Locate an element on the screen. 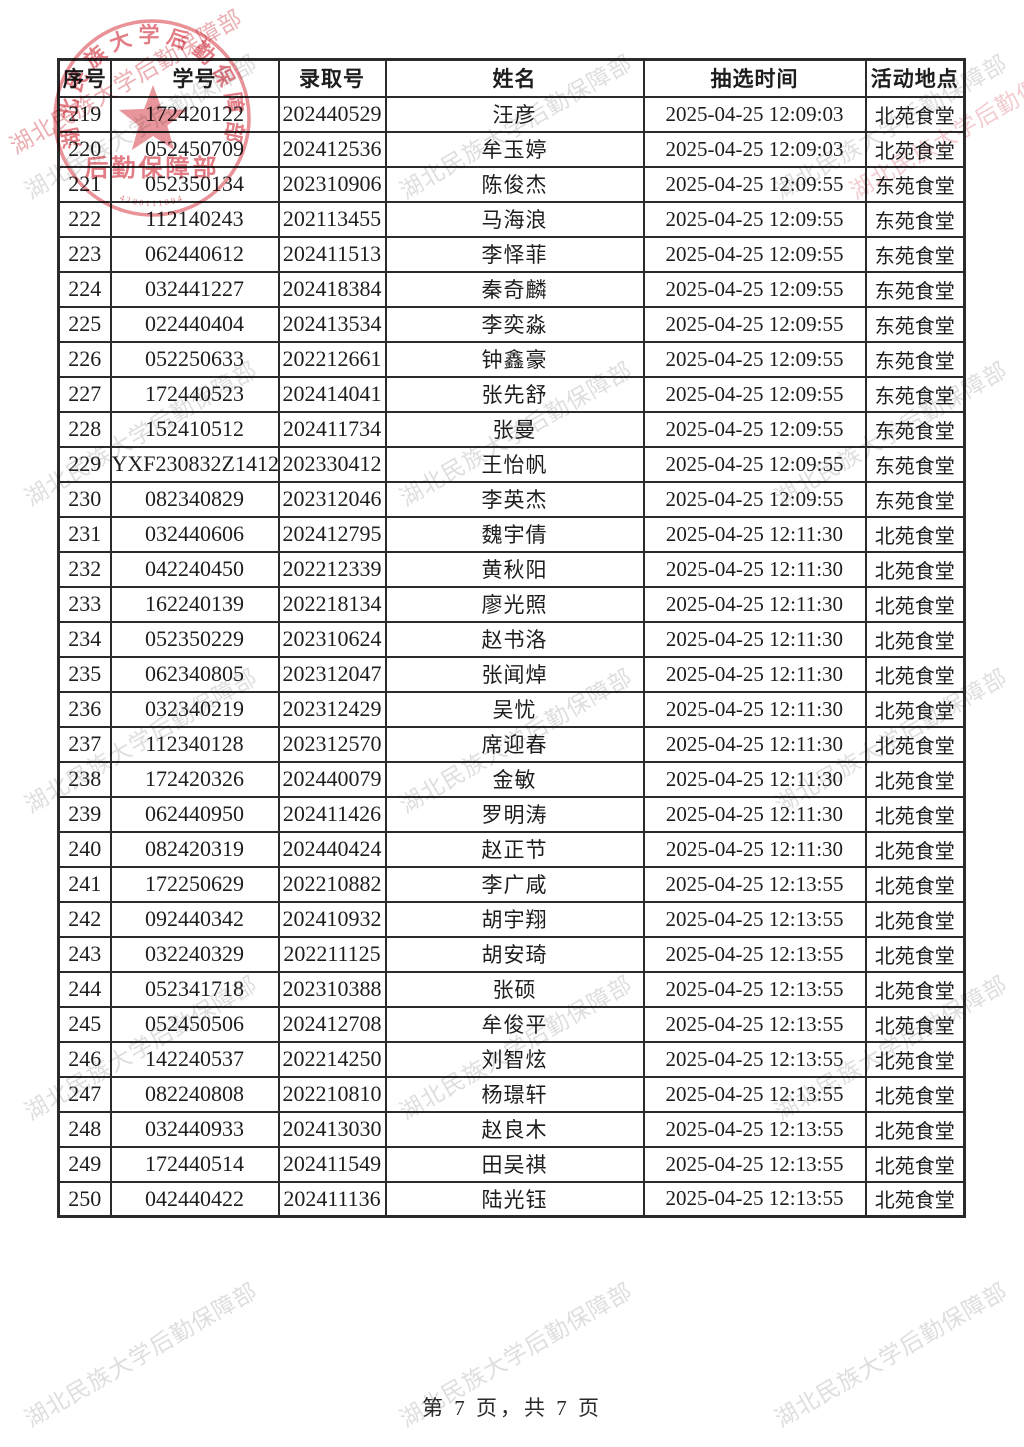 Image resolution: width=1024 pixels, height=1447 pixels. cell-name: 赵良木 is located at coordinates (514, 1129).